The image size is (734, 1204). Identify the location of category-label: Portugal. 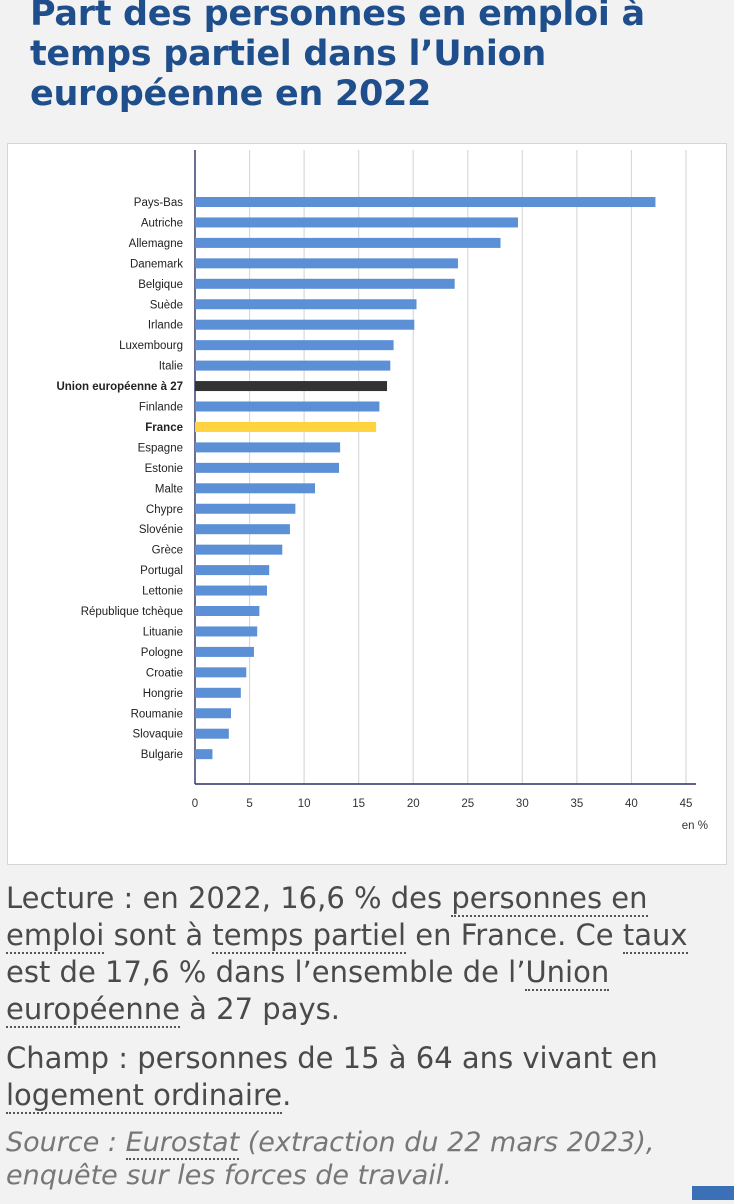
(161, 571).